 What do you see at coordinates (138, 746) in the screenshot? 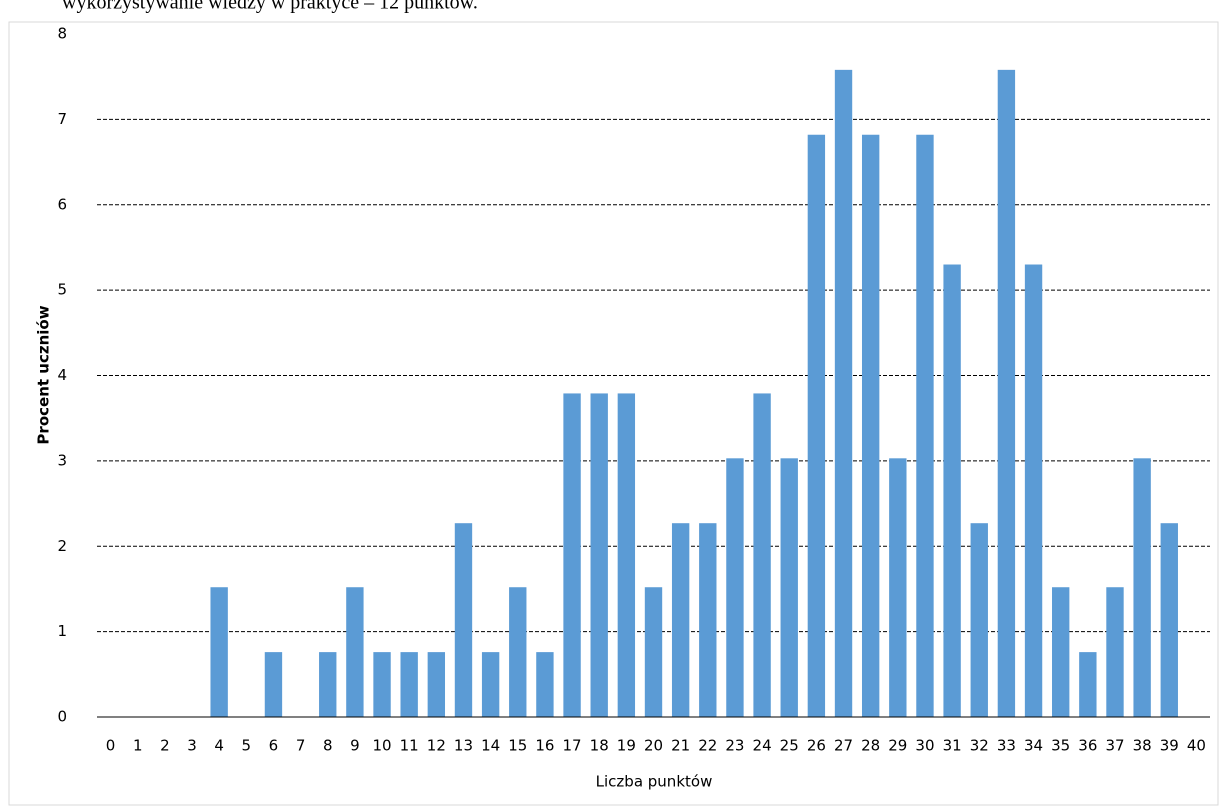
I see `x-tick-label: 1` at bounding box center [138, 746].